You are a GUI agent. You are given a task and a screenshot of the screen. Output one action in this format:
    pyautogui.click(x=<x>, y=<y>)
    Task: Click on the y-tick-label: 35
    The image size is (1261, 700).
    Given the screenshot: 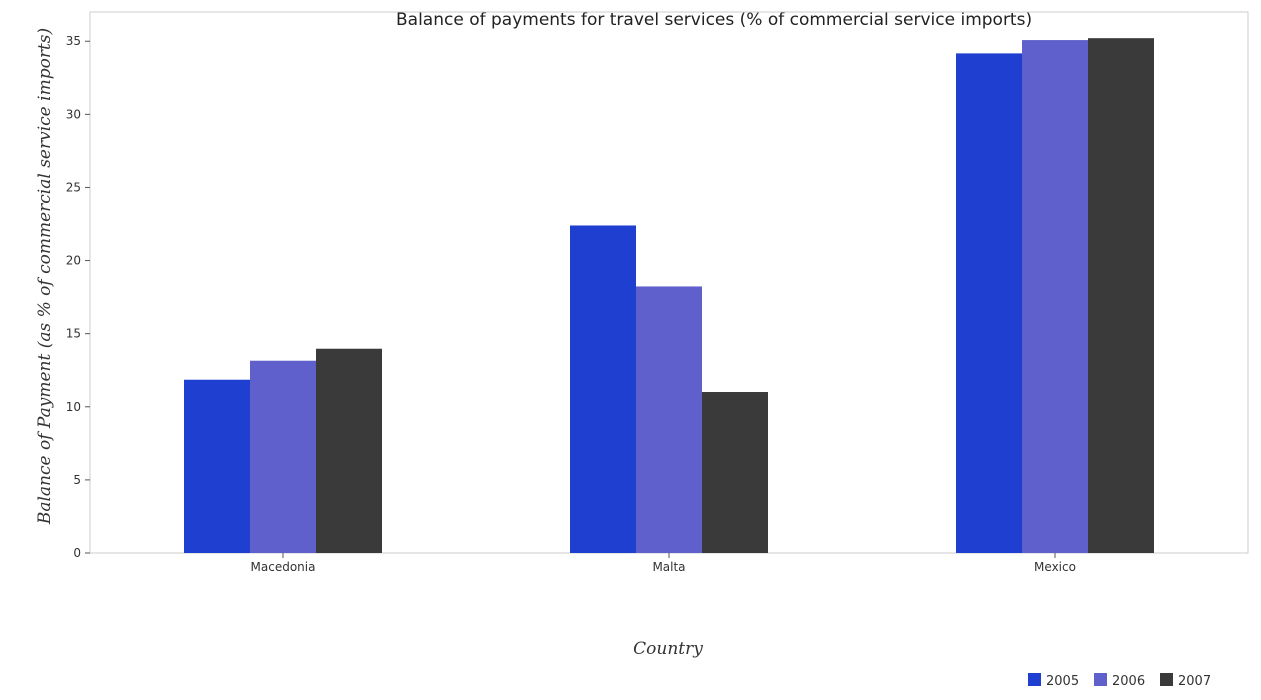 What is the action you would take?
    pyautogui.click(x=73, y=41)
    